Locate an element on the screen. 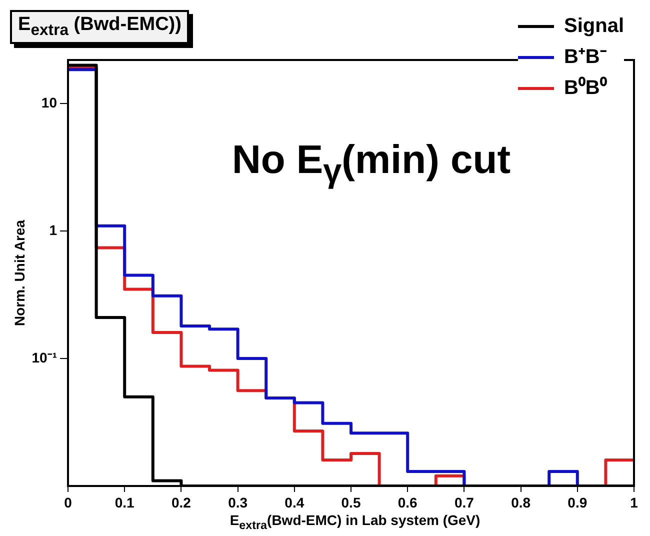  x-axis-title: E$_{extra}$(Bwd-EMC) in Lab system (GeV) is located at coordinates (355, 523).